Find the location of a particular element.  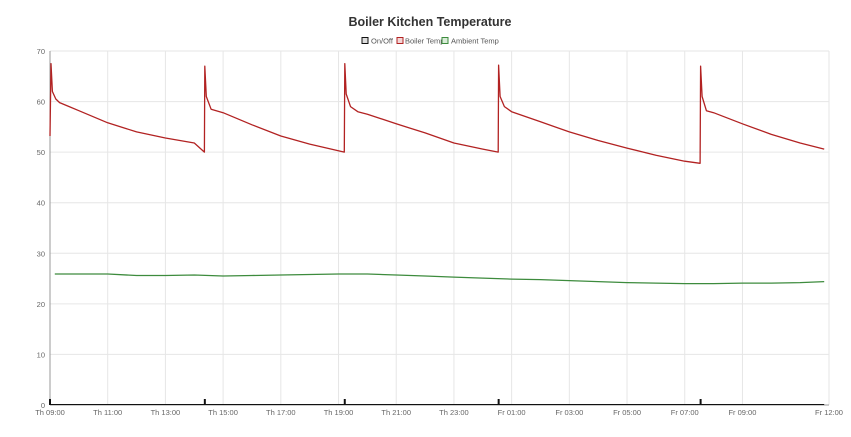

x-tick-label: Fr 05:00 is located at coordinates (627, 412).